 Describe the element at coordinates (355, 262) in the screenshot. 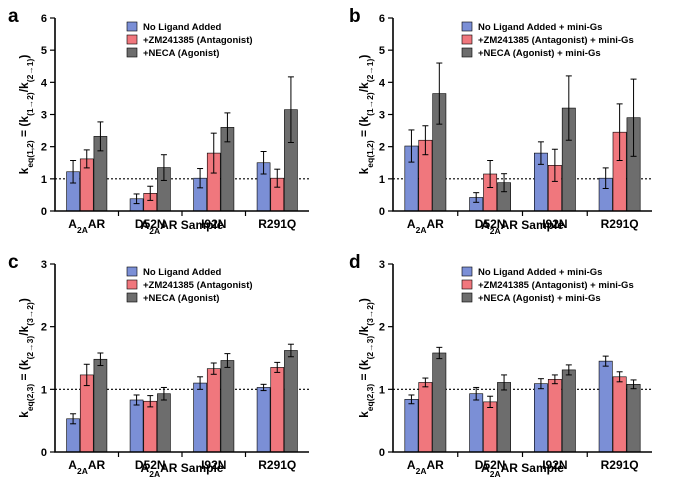

I see `panel-letter: d` at that location.